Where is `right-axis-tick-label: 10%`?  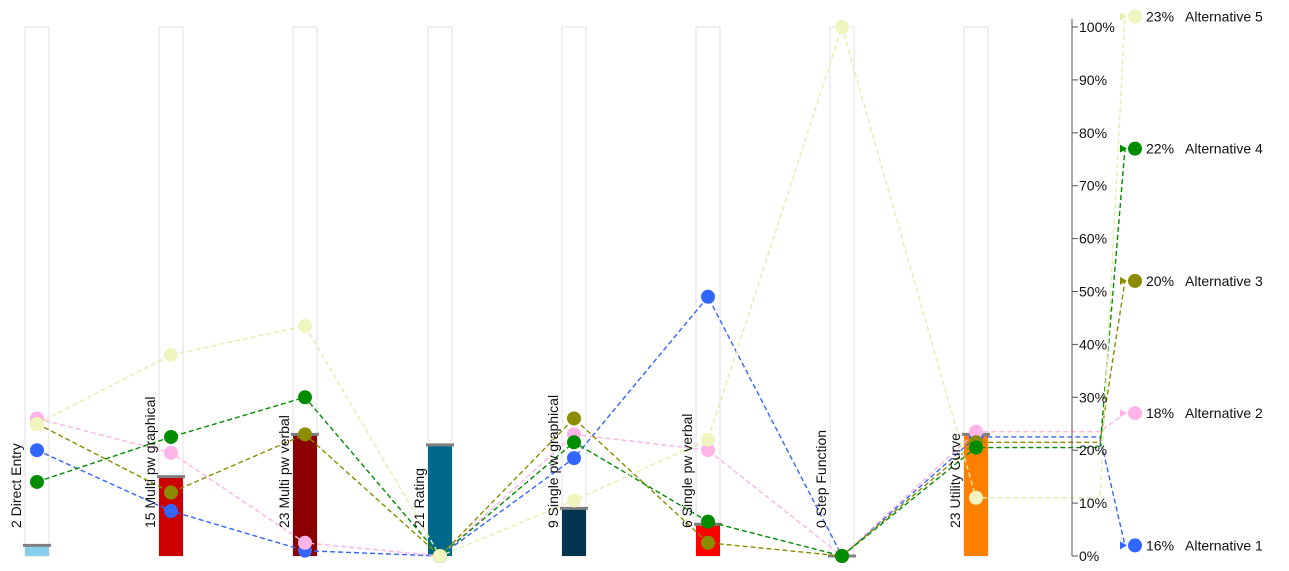 right-axis-tick-label: 10% is located at coordinates (1093, 503).